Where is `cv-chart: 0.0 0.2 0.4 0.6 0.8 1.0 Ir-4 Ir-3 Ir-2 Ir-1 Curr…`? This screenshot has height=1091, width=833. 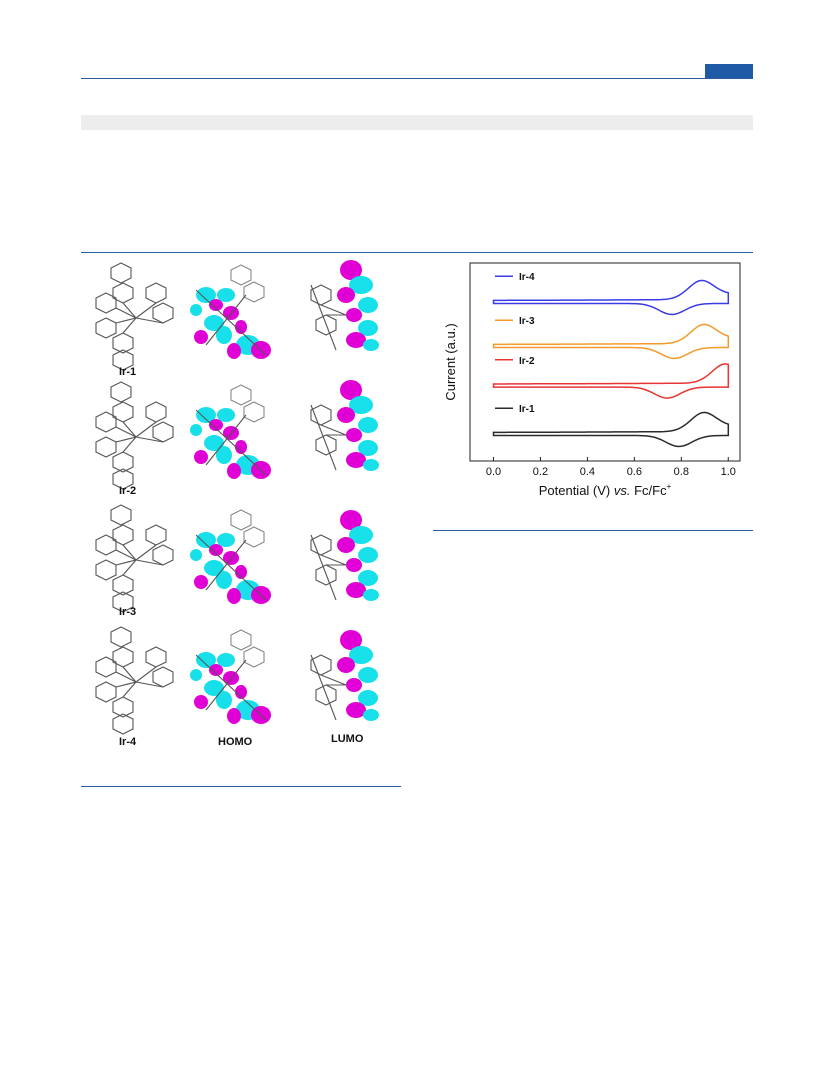
cv-chart: 0.0 0.2 0.4 0.6 0.8 1.0 Ir-4 Ir-3 Ir-2 Ir-1 Curr… is located at coordinates (593, 380).